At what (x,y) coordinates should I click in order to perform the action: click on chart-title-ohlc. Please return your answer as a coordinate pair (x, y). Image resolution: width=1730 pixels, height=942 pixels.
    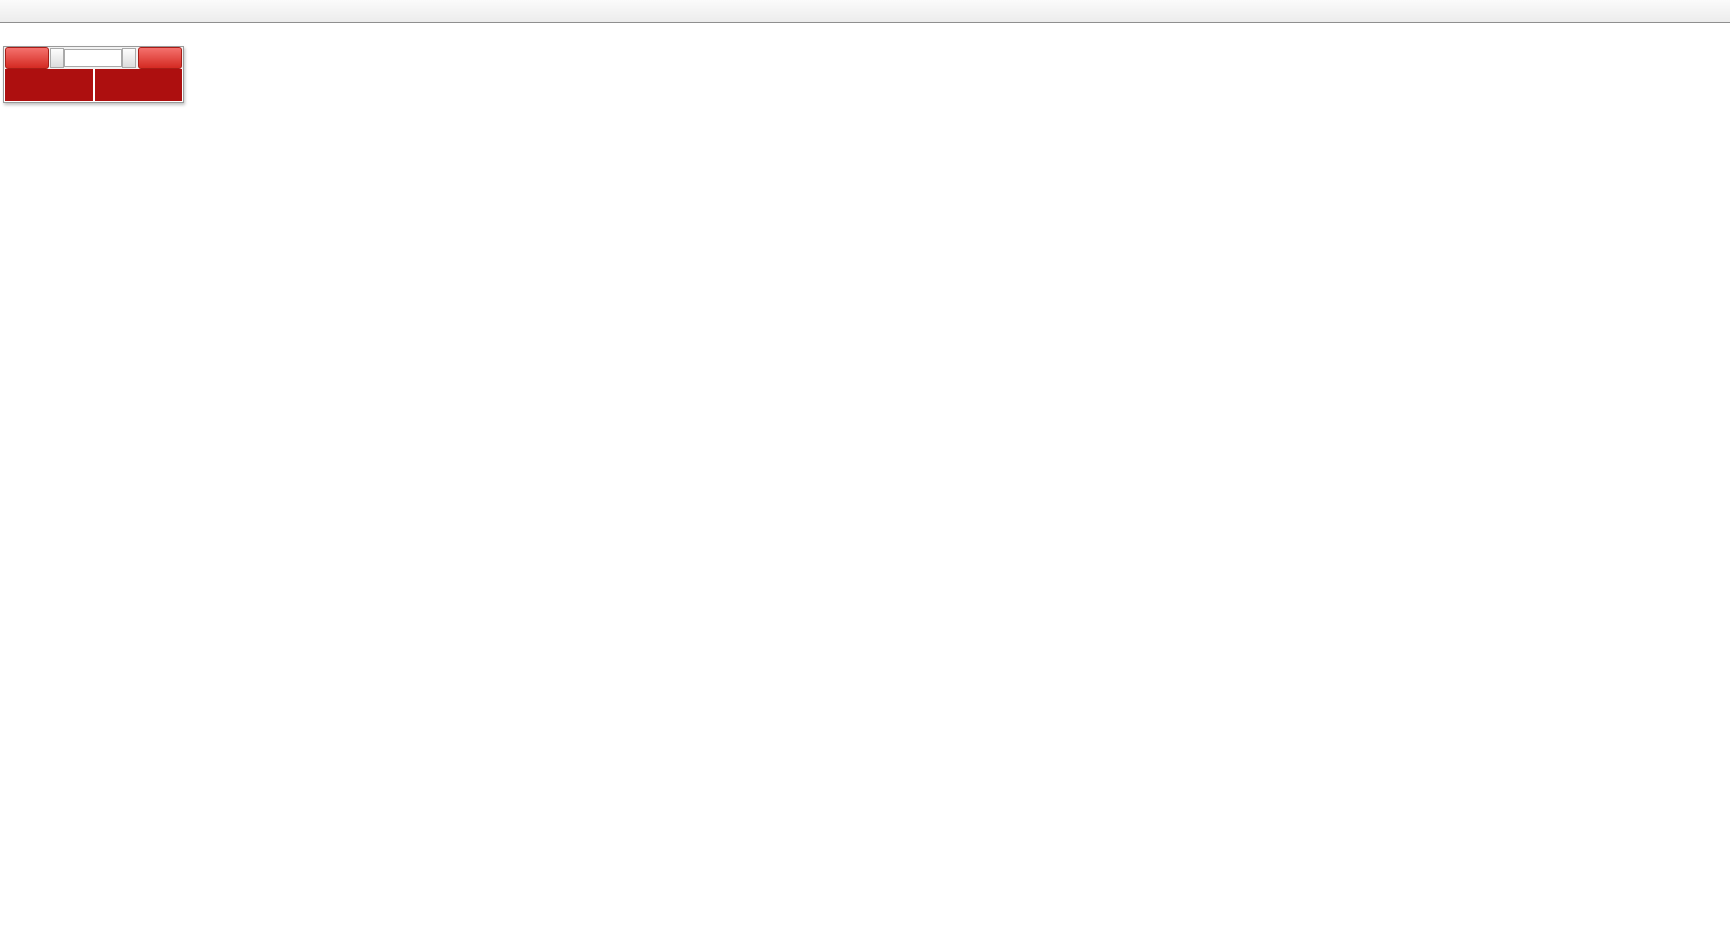
    Looking at the image, I should click on (13, 35).